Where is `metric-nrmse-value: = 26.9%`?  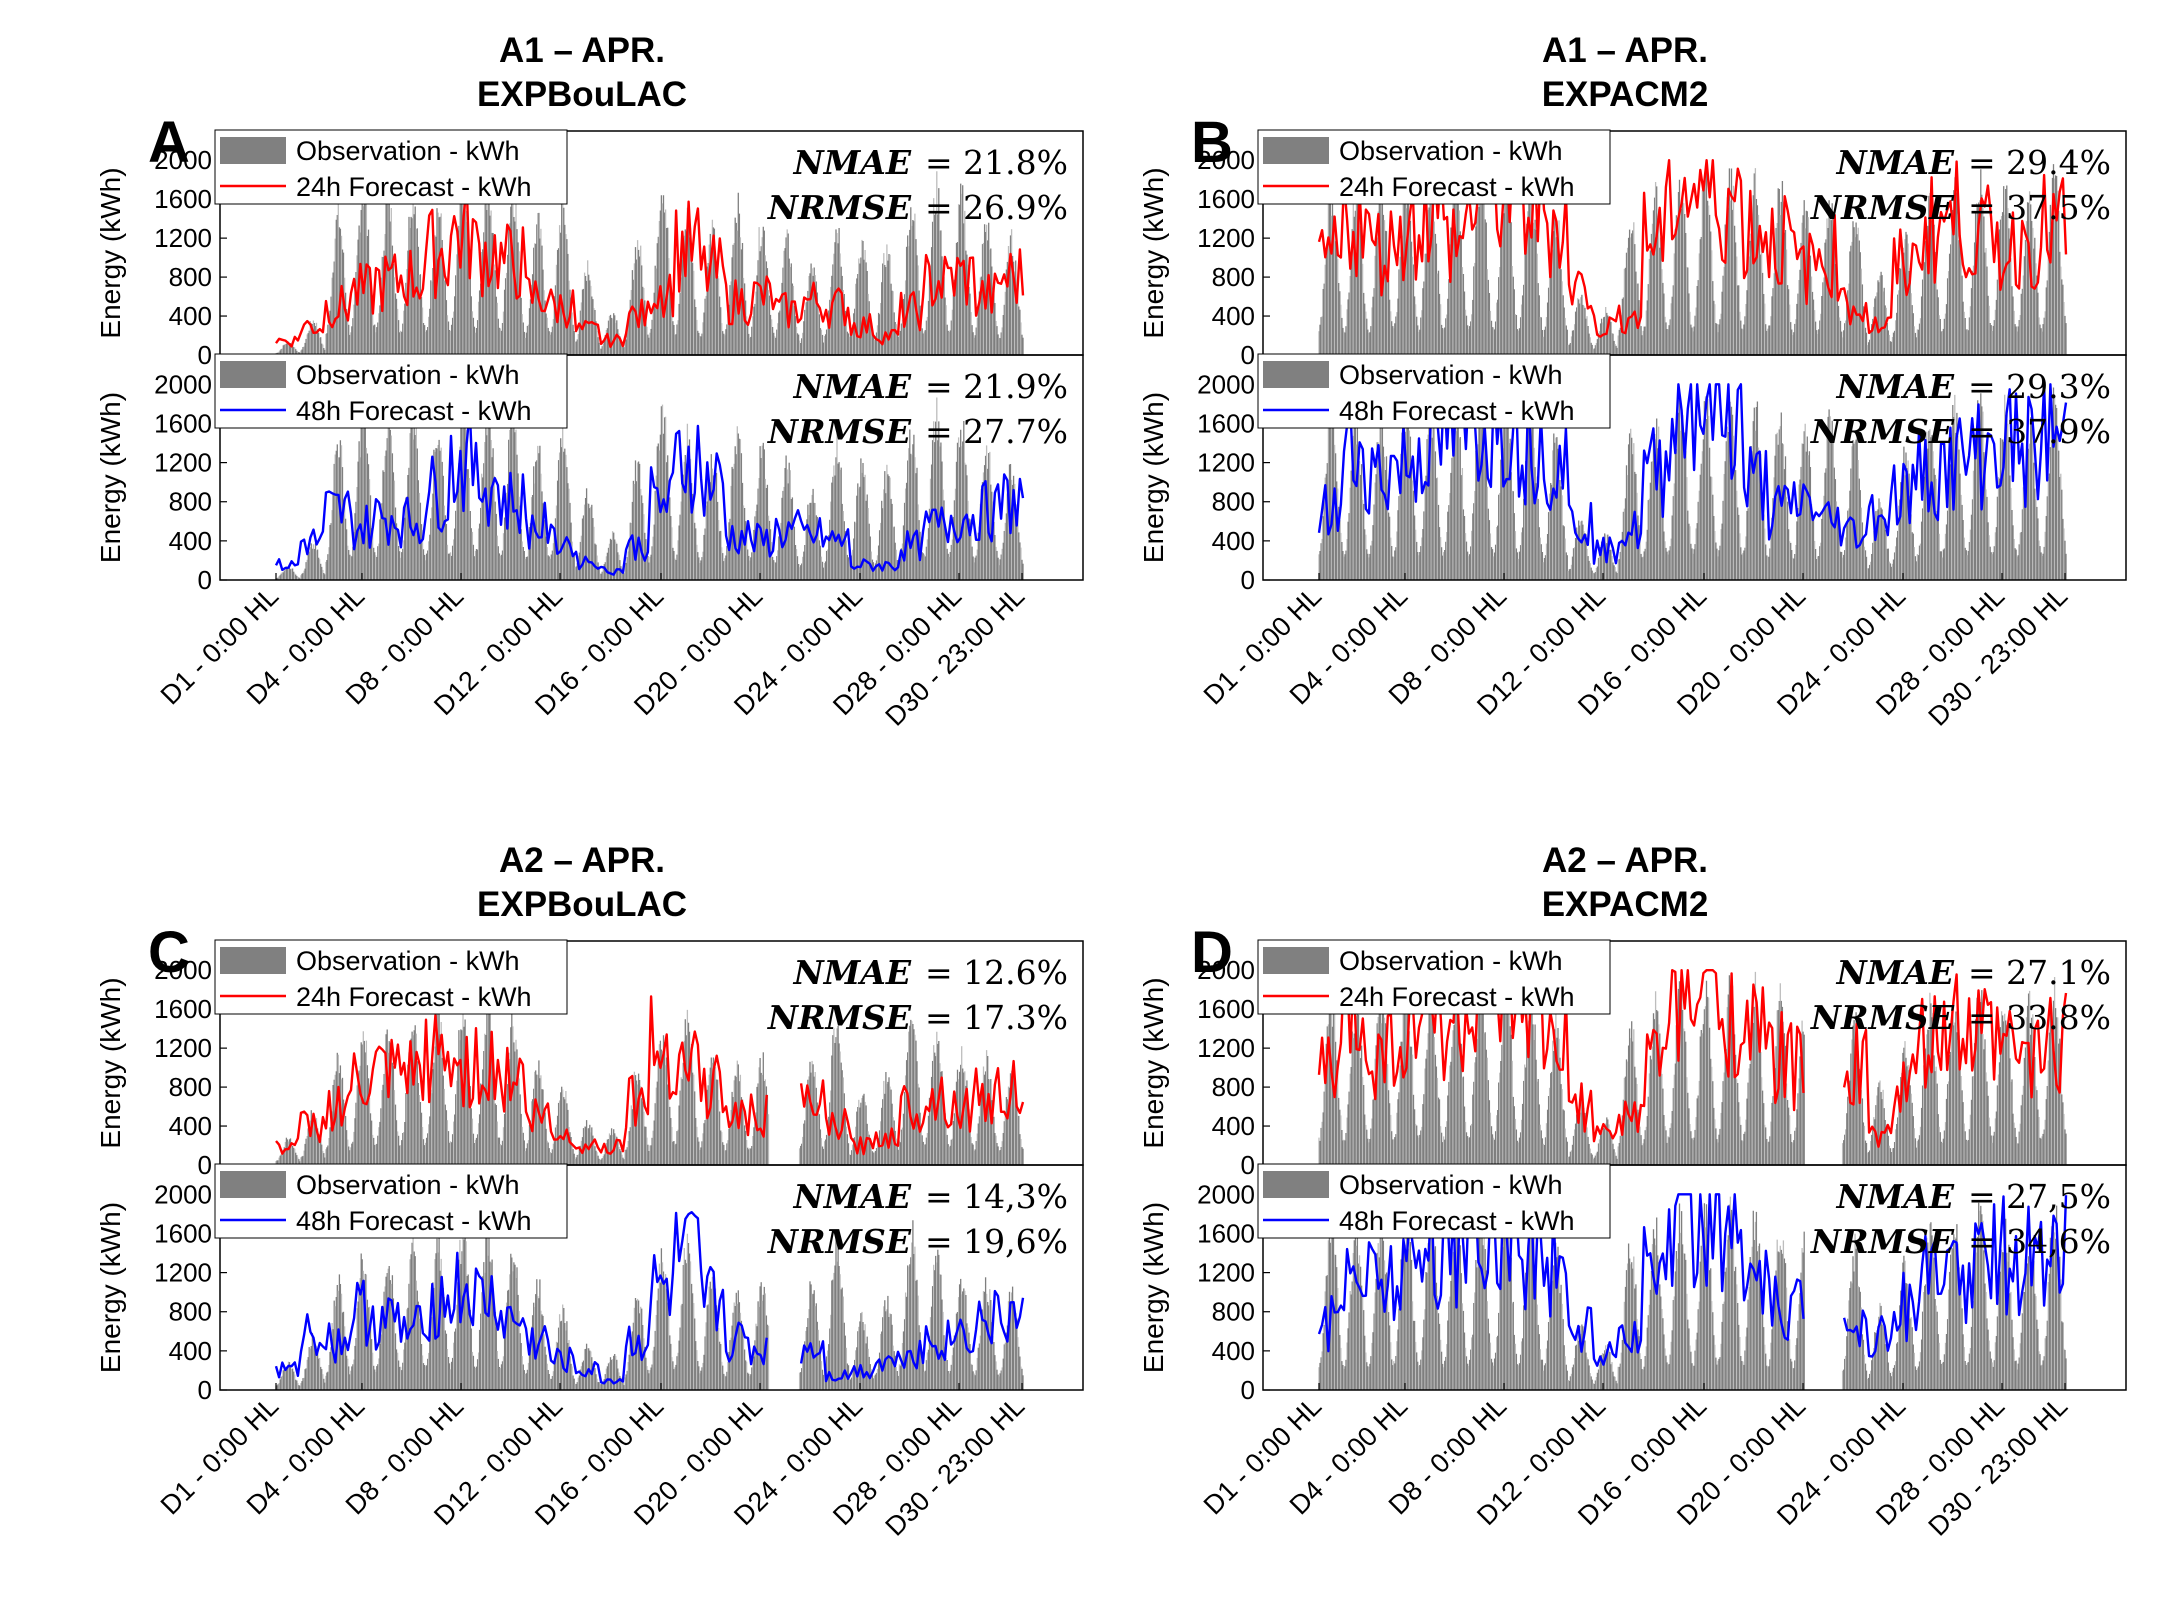 metric-nrmse-value: = 26.9% is located at coordinates (996, 207).